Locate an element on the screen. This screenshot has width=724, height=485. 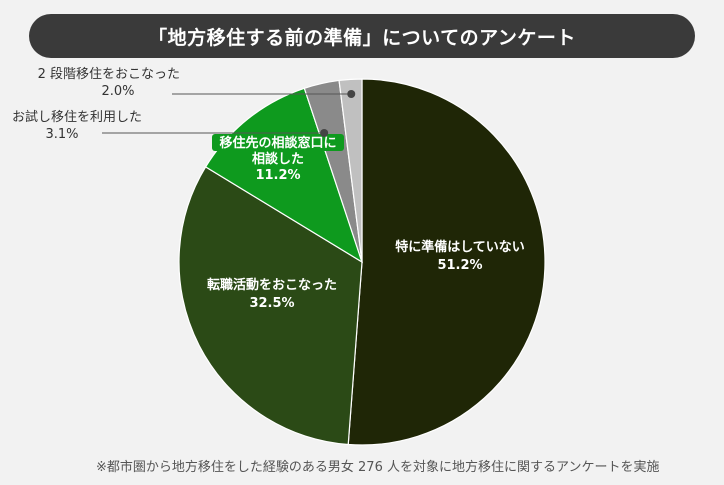
slice-label: お試し移住を利用した is located at coordinates (77, 117).